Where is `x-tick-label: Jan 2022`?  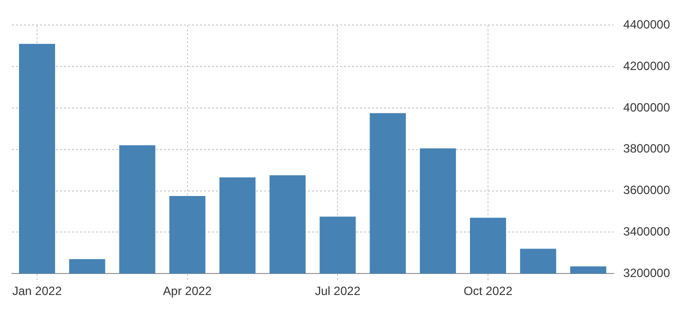
x-tick-label: Jan 2022 is located at coordinates (37, 291).